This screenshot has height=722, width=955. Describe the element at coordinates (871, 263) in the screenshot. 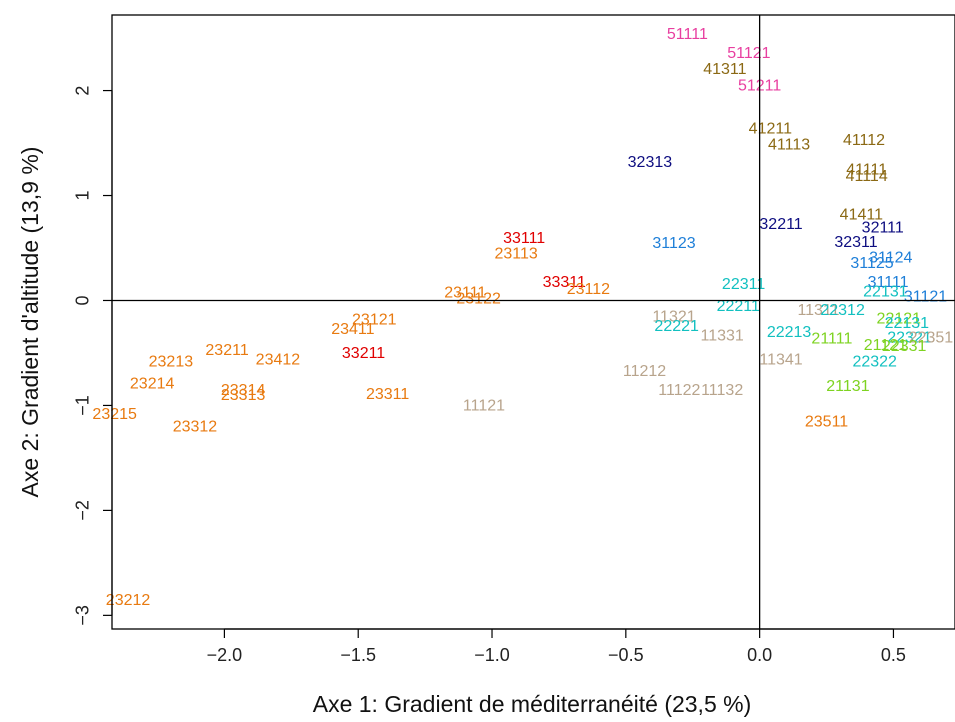

I see `point-label-31125: 31125` at that location.